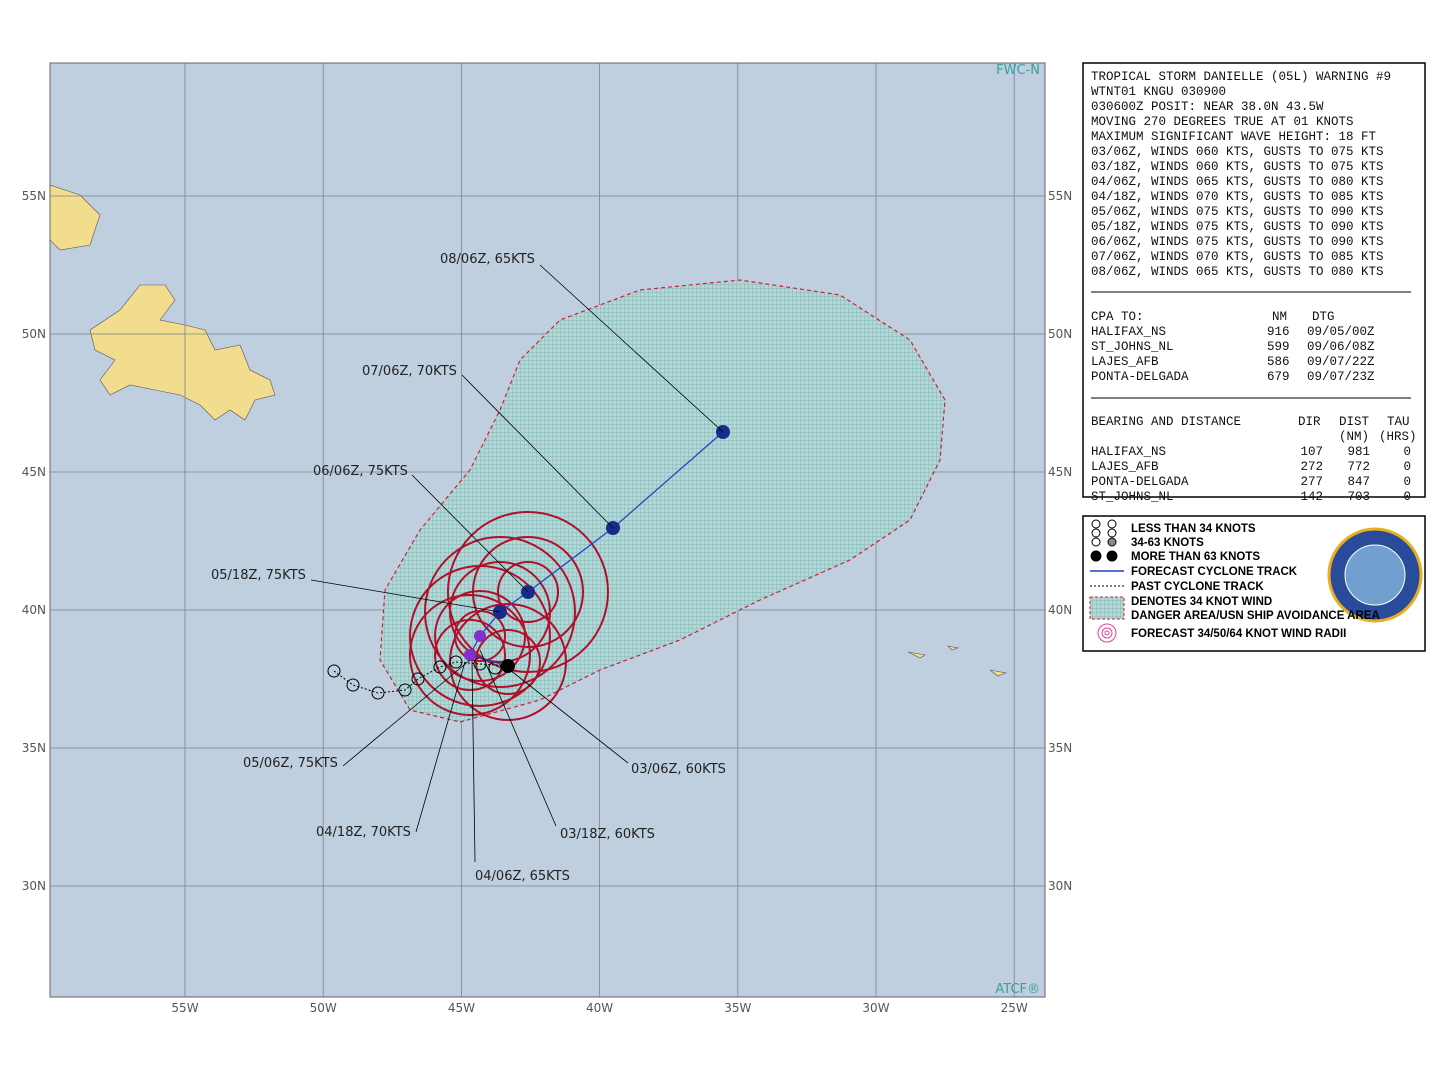 Image resolution: width=1447 pixels, height=1066 pixels. Describe the element at coordinates (182, 352) in the screenshot. I see `newfoundland` at that location.